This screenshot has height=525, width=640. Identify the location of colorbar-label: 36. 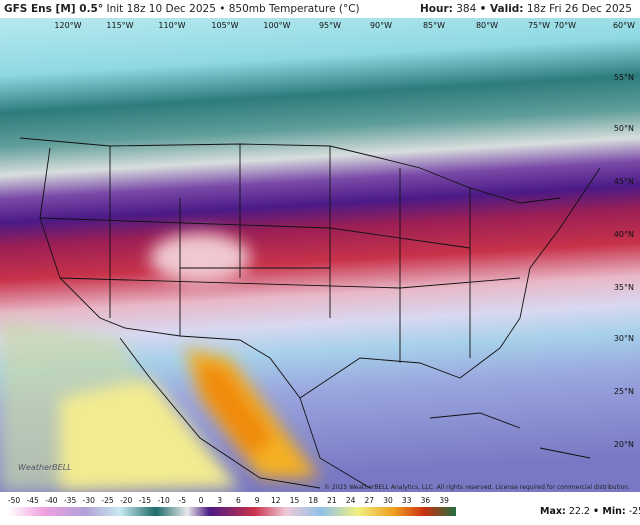
(426, 500).